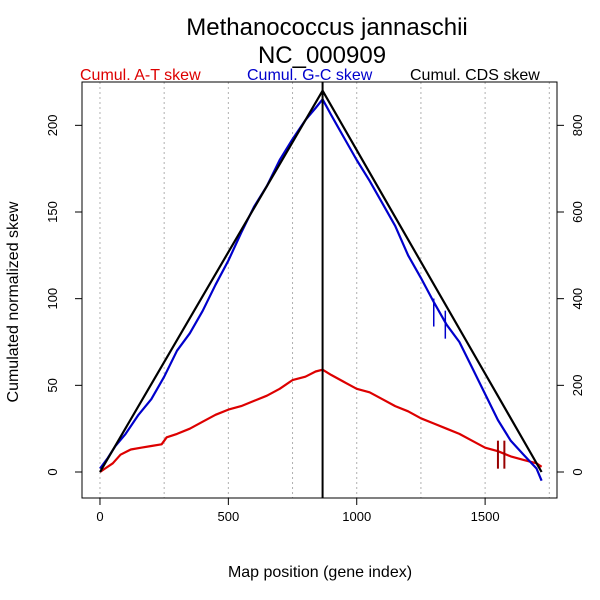 Image resolution: width=600 pixels, height=600 pixels. I want to click on y2-tick-label: 600, so click(577, 212).